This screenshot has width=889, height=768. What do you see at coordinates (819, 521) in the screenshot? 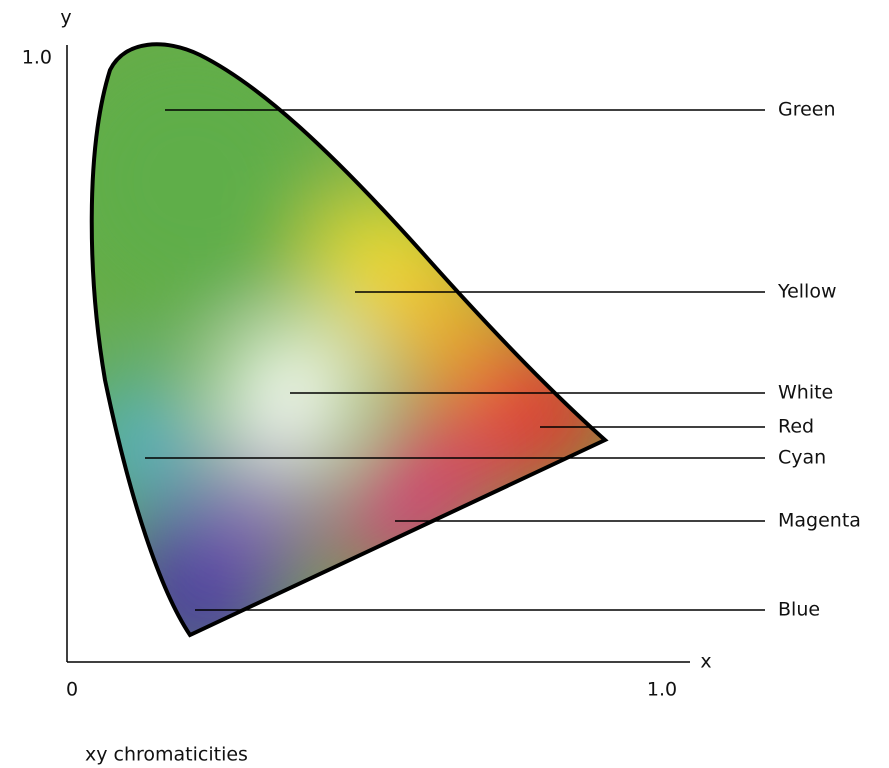
I see `region-label: Magenta` at bounding box center [819, 521].